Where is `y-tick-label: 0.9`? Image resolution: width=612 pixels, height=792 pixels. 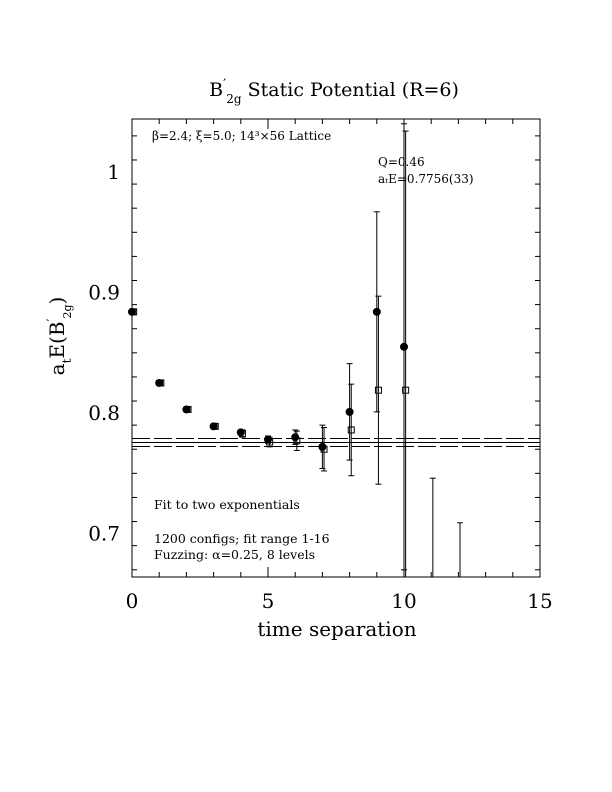 y-tick-label: 0.9 is located at coordinates (104, 293).